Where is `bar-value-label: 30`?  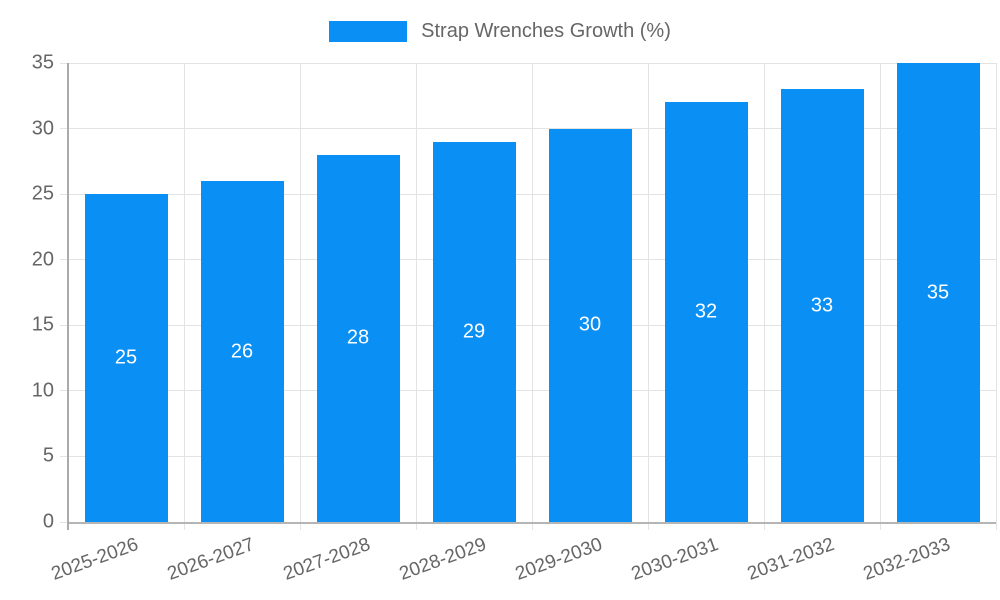
bar-value-label: 30 is located at coordinates (590, 324).